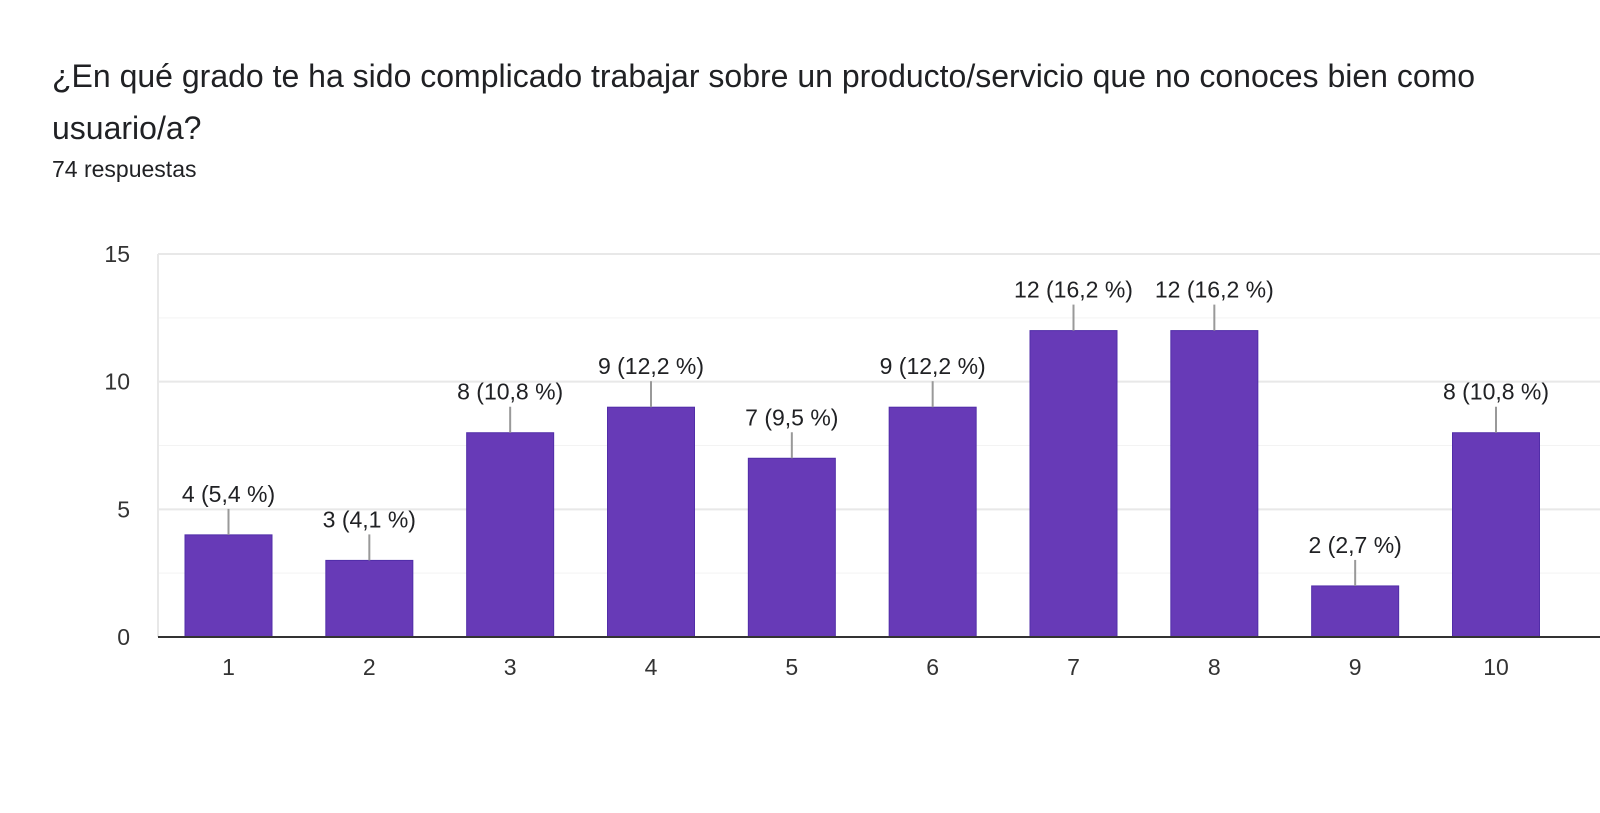 The height and width of the screenshot is (813, 1600). Describe the element at coordinates (369, 667) in the screenshot. I see `x-tick-label: 2` at that location.